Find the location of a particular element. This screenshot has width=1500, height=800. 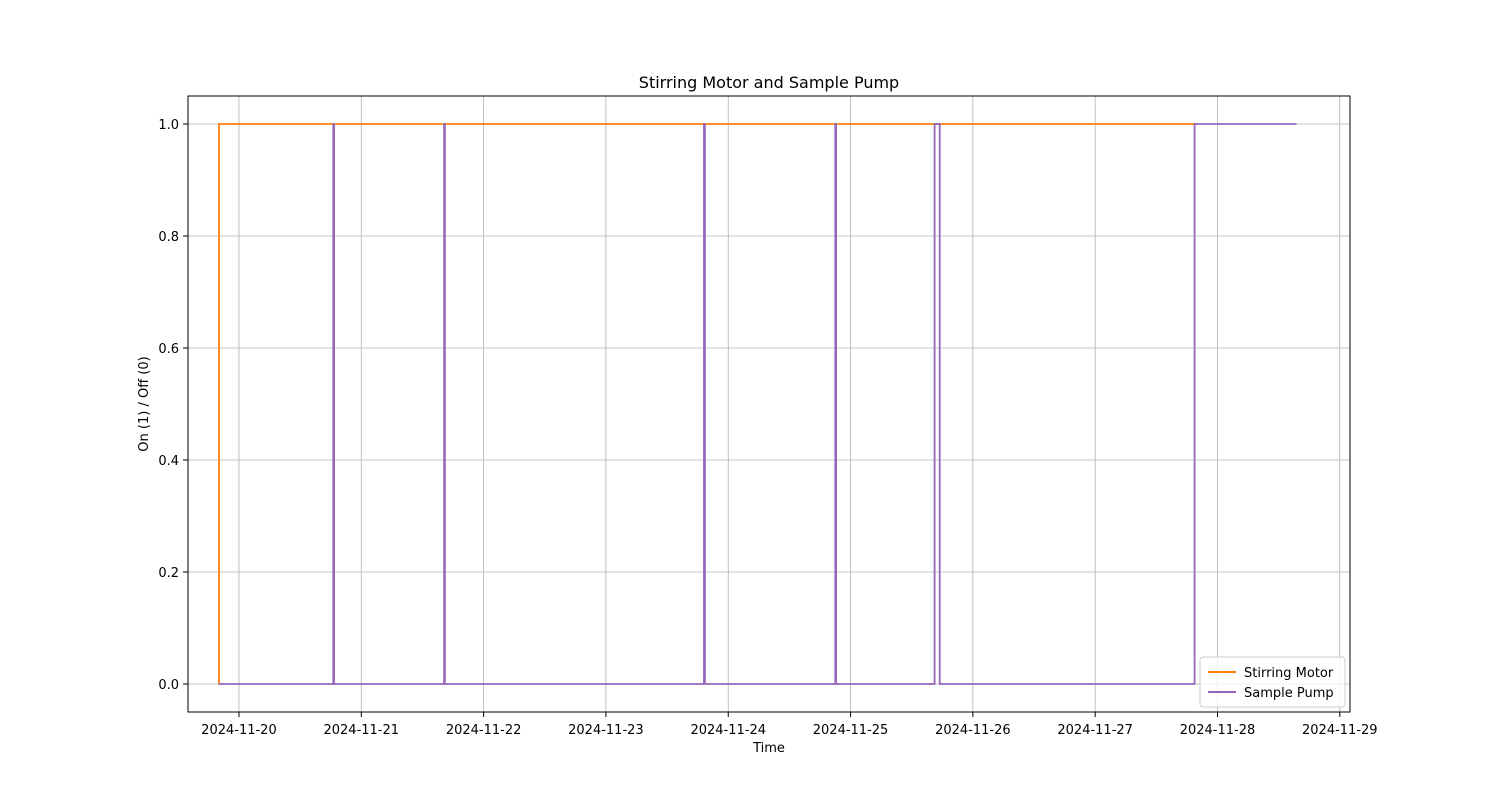

y-tick-label: 0.8 is located at coordinates (168, 237).